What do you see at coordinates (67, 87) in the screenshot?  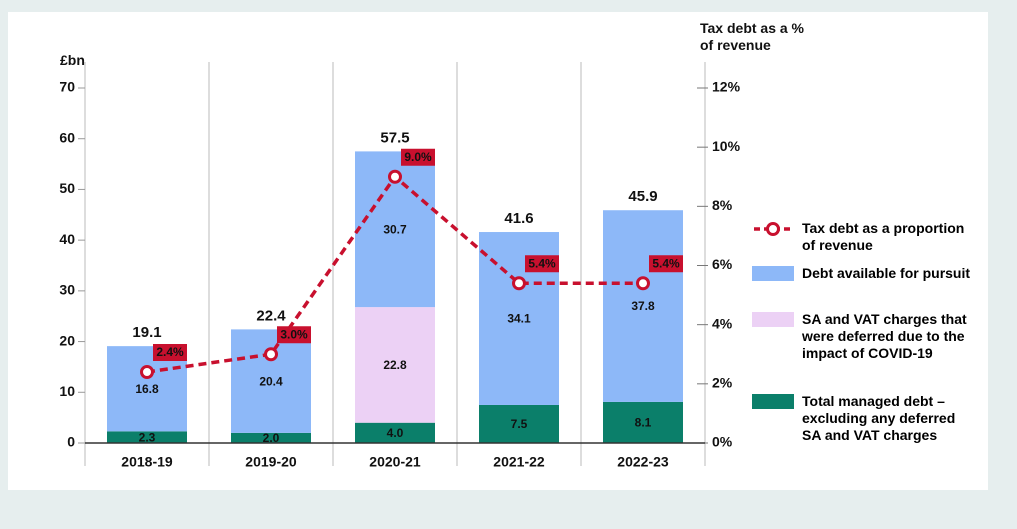 I see `y-tick-label: 70` at bounding box center [67, 87].